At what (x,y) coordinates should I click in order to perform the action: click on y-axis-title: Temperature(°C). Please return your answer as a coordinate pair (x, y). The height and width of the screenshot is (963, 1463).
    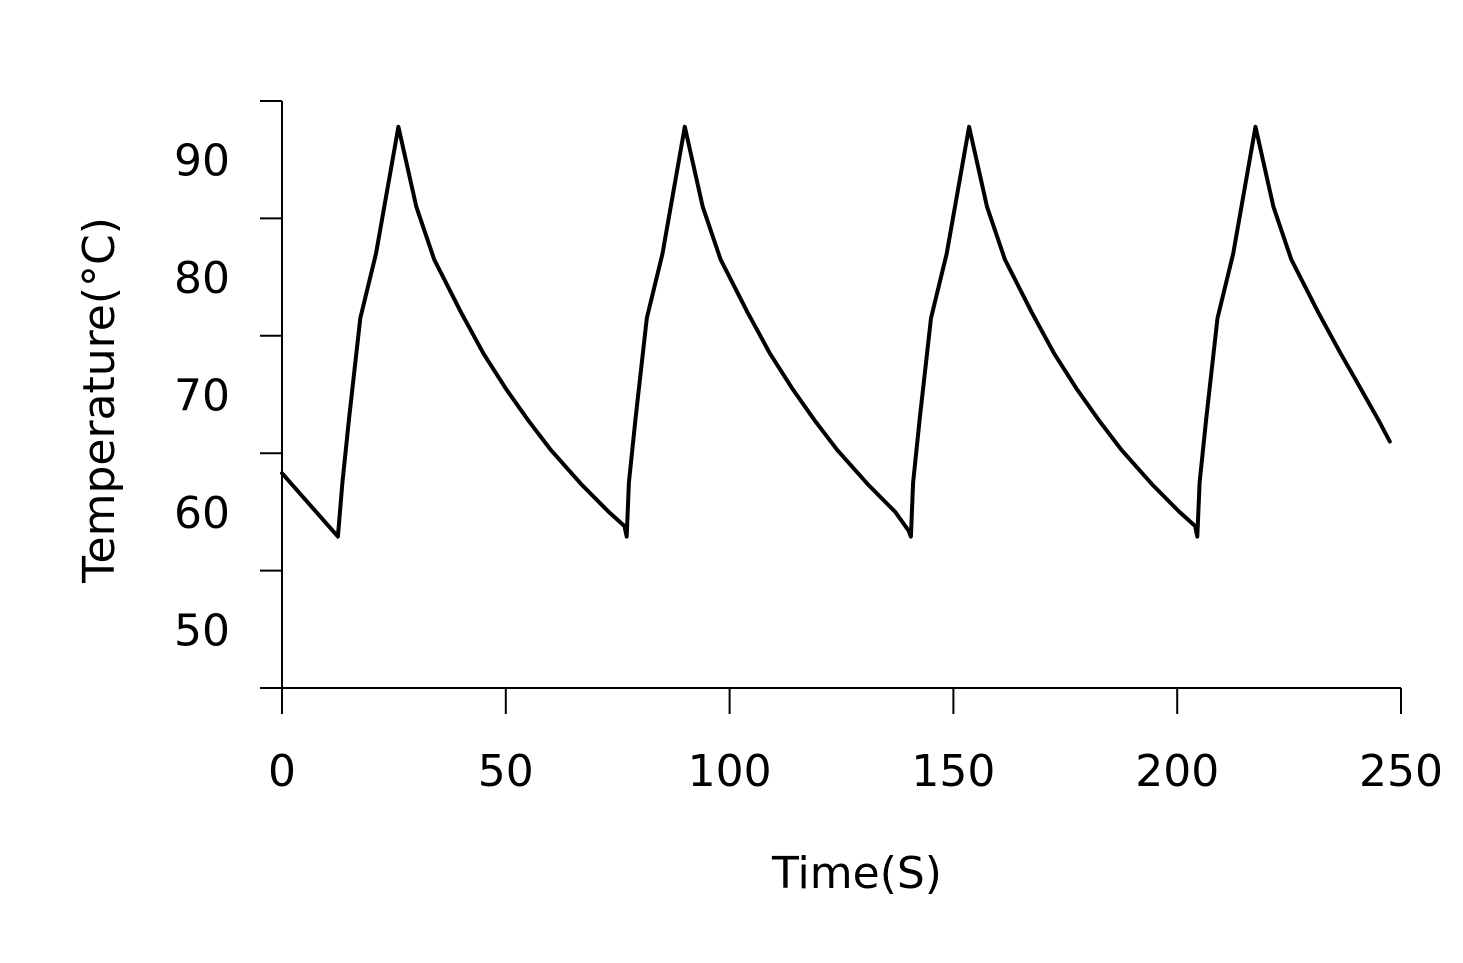
    Looking at the image, I should click on (99, 400).